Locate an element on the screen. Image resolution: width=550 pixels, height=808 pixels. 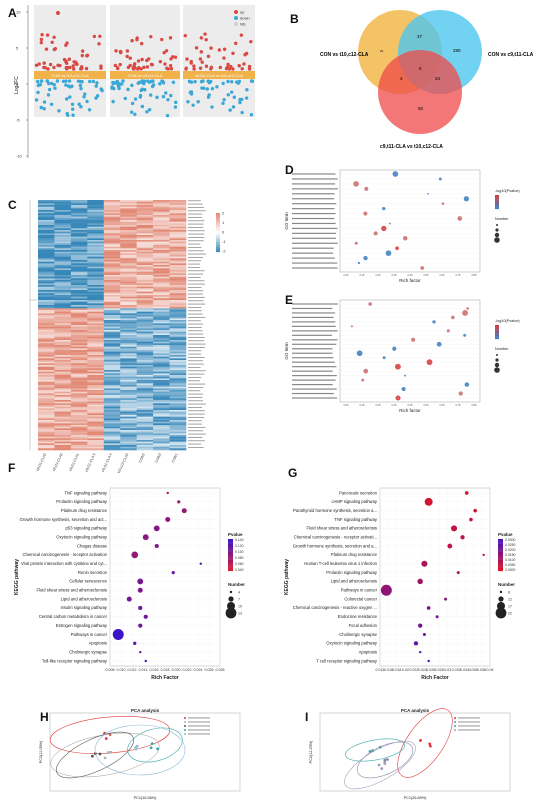
kegg-pval-tick: 0.120 is located at coordinates (239, 546).